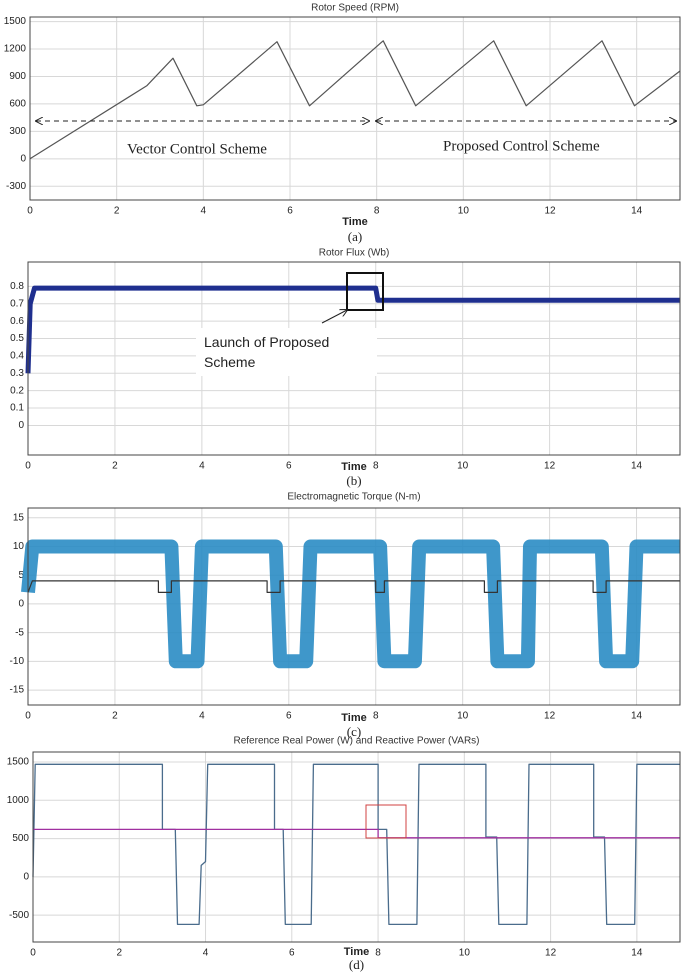  Describe the element at coordinates (353, 480) in the screenshot. I see `caption: (b)` at that location.